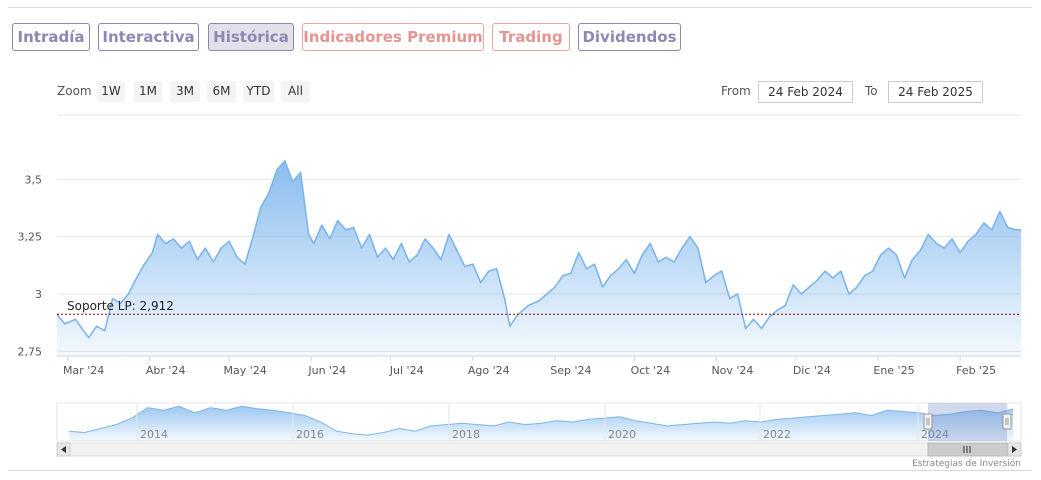 The width and height of the screenshot is (1041, 480). Describe the element at coordinates (406, 370) in the screenshot. I see `x-tick-label: Jul '24` at that location.